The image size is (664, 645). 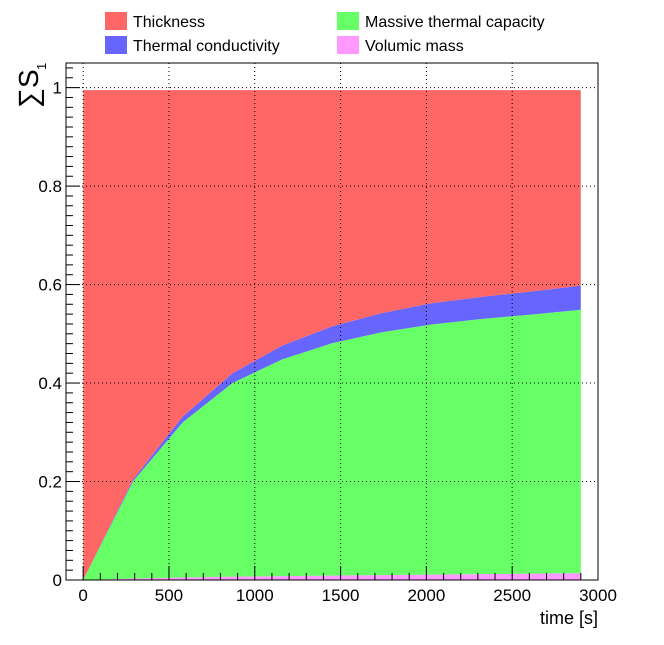 What do you see at coordinates (57, 580) in the screenshot?
I see `y-tick-label: 0` at bounding box center [57, 580].